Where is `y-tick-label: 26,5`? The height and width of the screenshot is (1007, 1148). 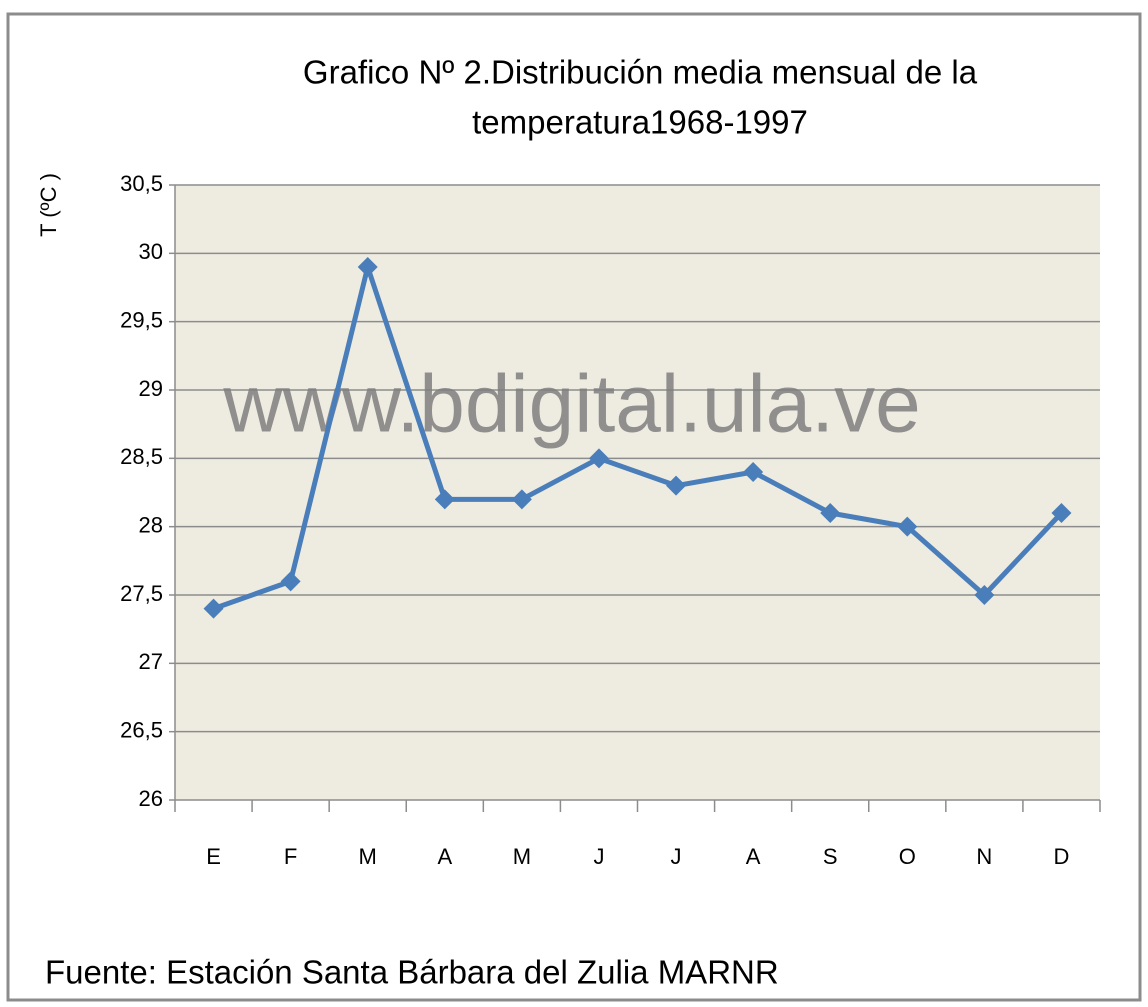 y-tick-label: 26,5 is located at coordinates (141, 729).